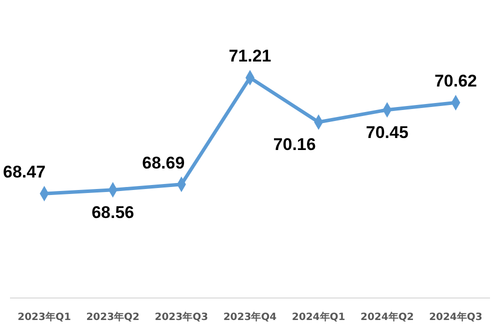 The image size is (501, 333). Describe the element at coordinates (319, 317) in the screenshot. I see `x-tick-label: 2024年Q1` at that location.